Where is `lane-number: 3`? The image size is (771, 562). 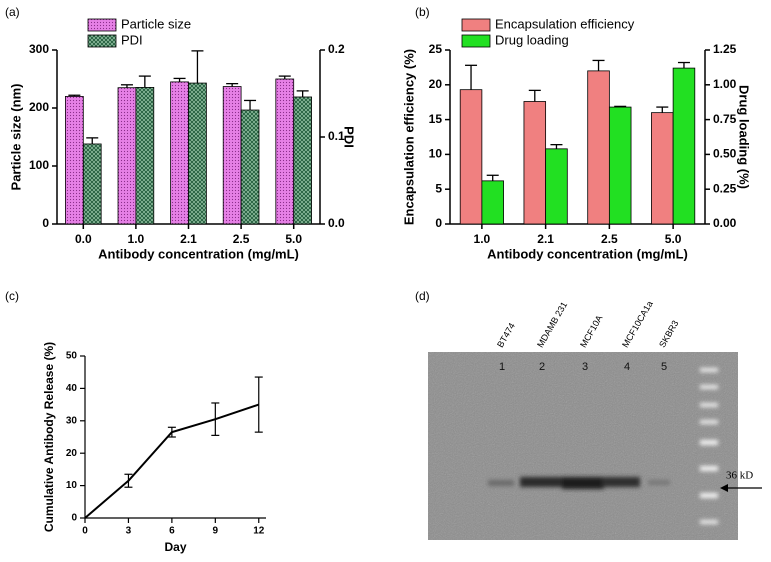 lane-number: 3 is located at coordinates (585, 367).